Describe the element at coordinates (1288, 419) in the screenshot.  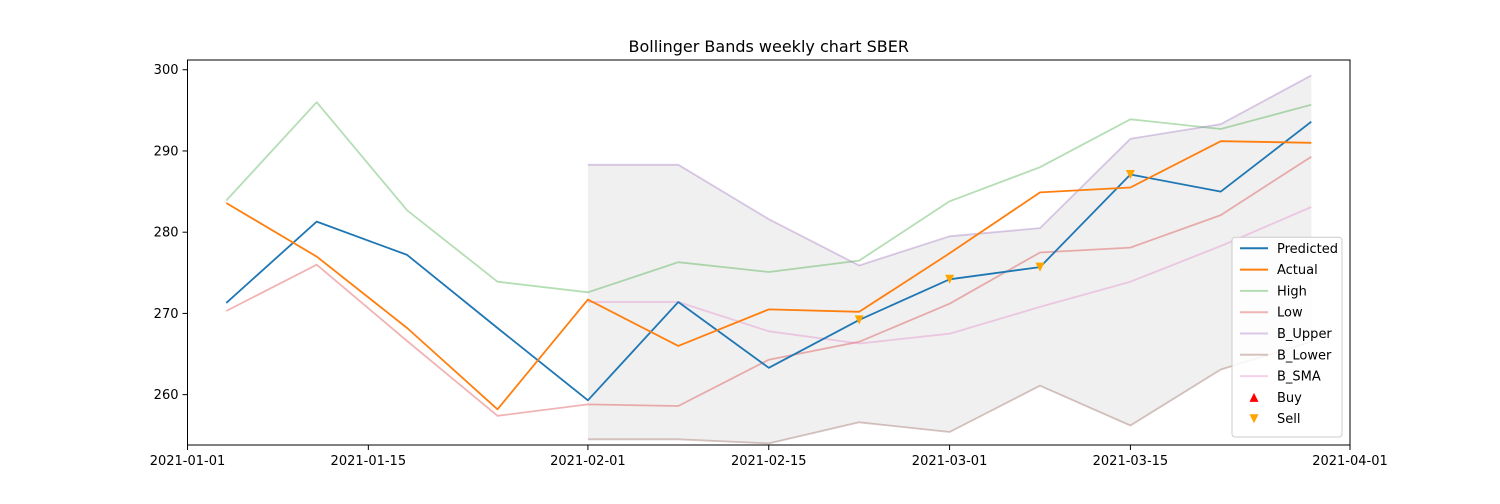
I see `legend-label-sell: Sell` at that location.